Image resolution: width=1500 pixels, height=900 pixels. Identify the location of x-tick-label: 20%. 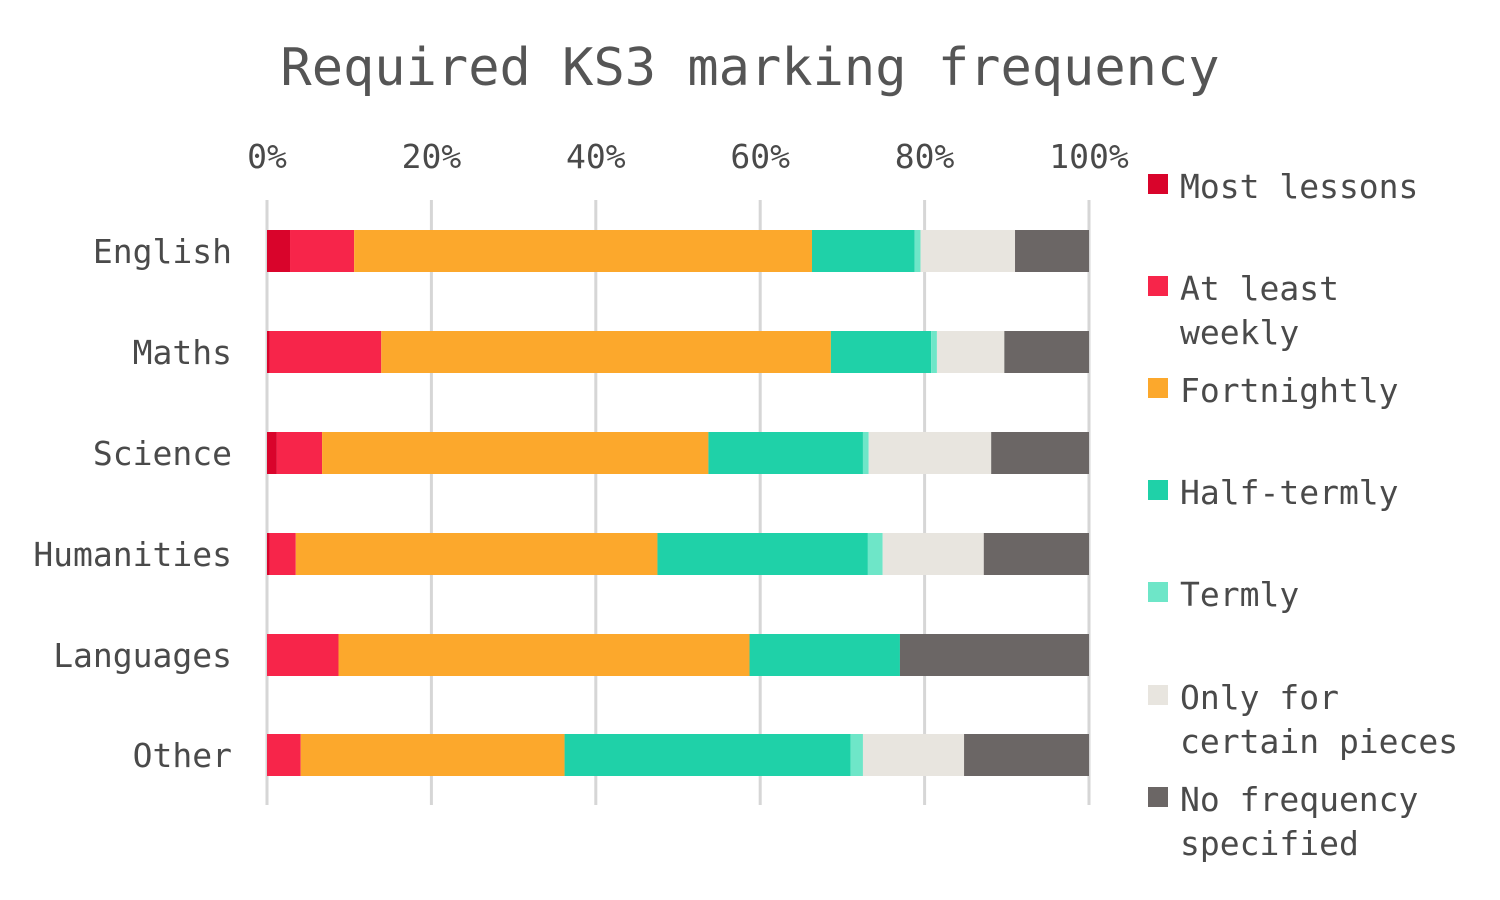
(432, 156).